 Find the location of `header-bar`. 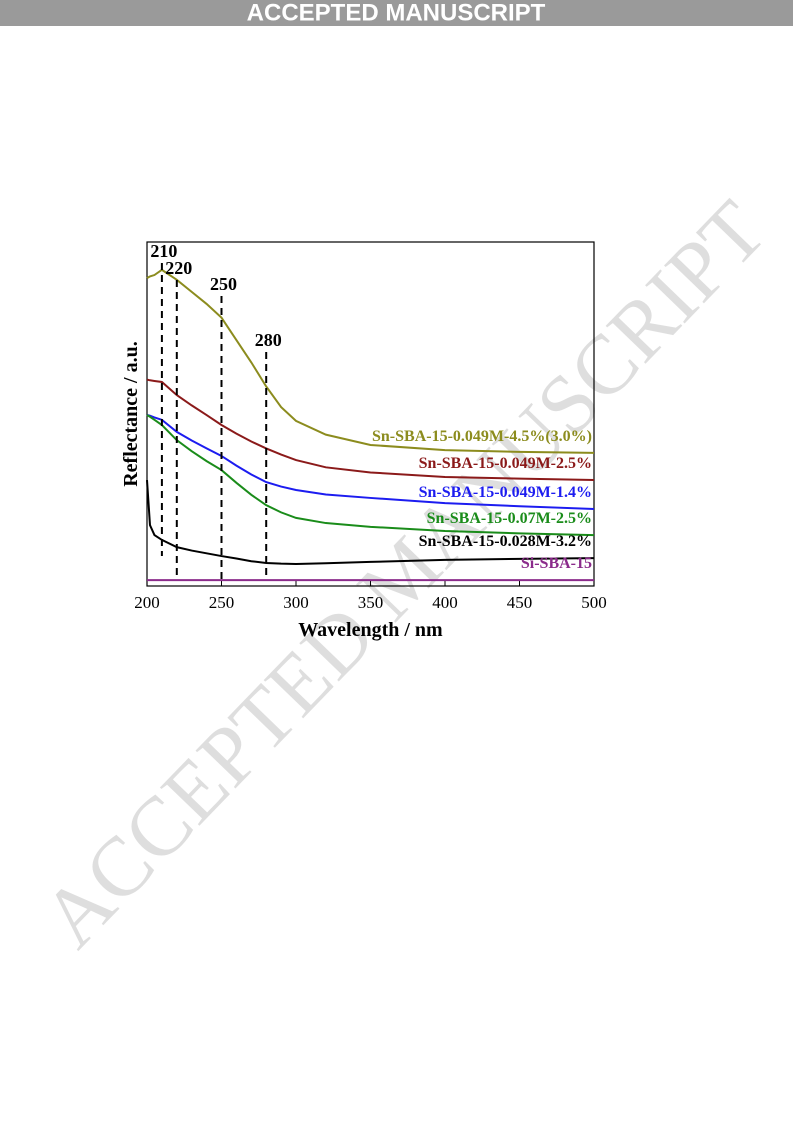

header-bar is located at coordinates (396, 13).